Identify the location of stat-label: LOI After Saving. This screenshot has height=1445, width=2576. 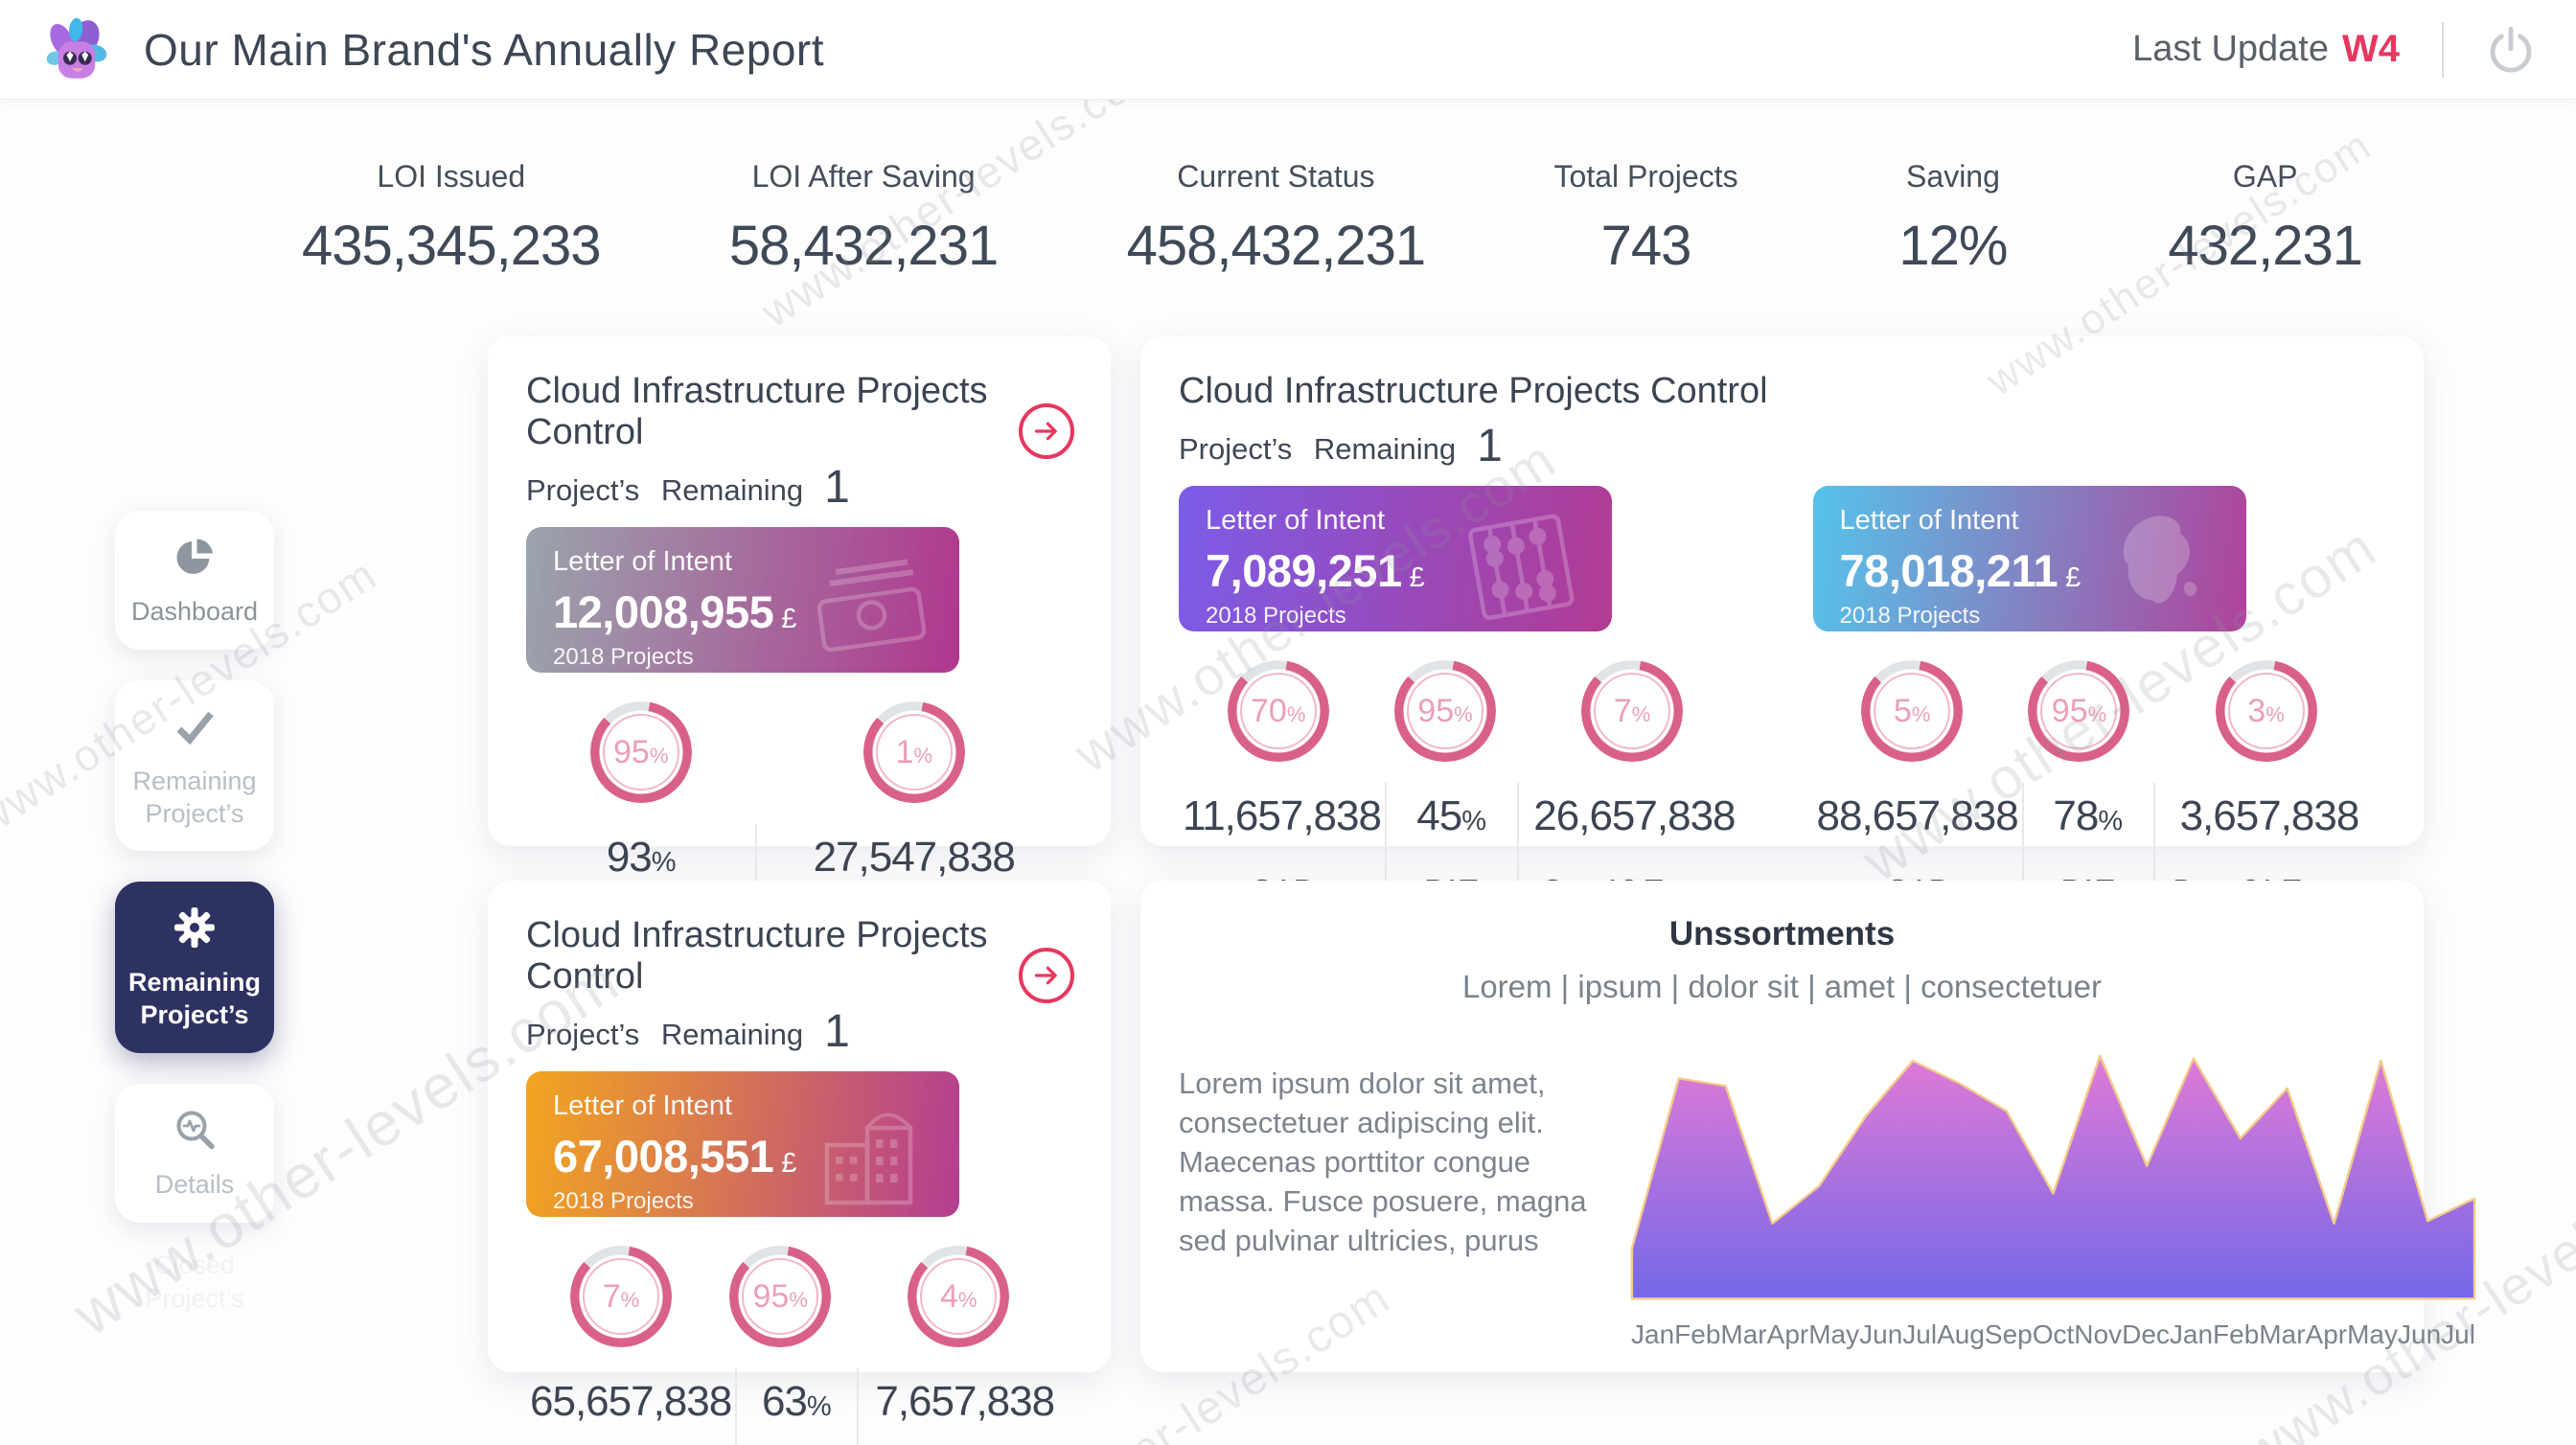
(863, 177).